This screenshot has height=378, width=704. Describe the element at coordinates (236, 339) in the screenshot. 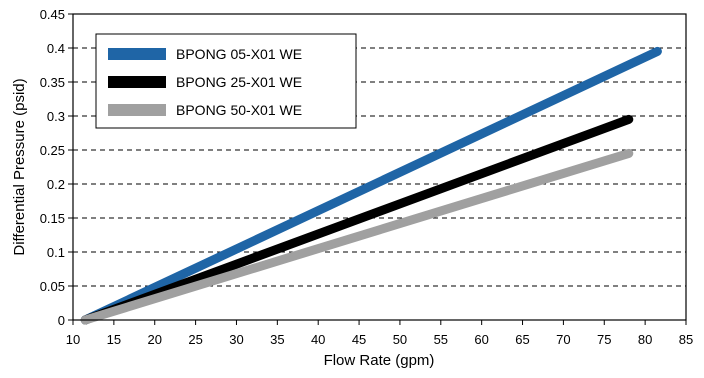

I see `x-tick-label-4: 30` at that location.